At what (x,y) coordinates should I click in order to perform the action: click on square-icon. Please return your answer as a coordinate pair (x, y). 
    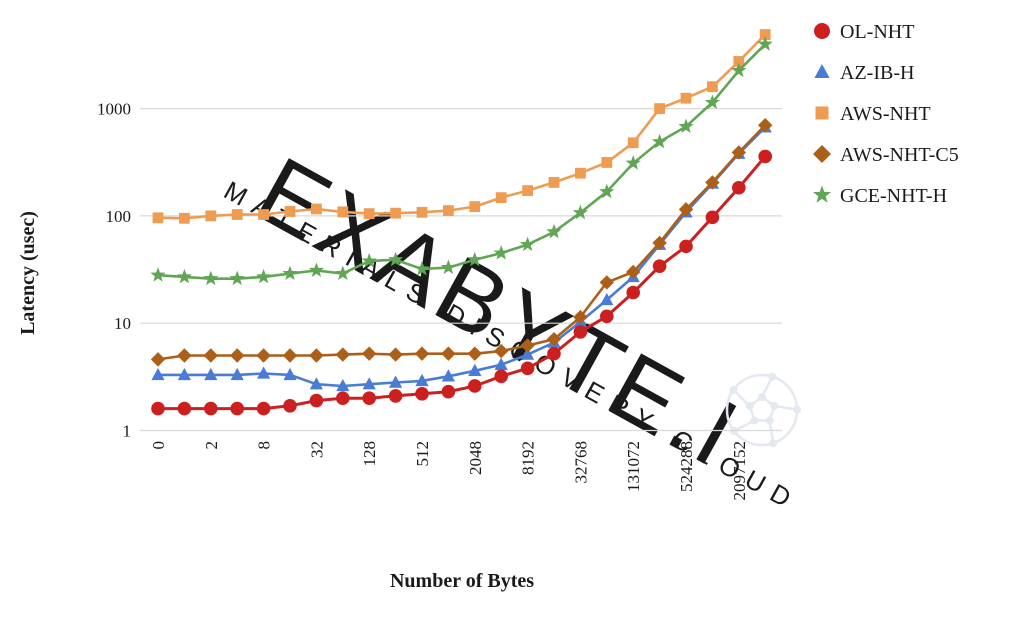
    Looking at the image, I should click on (822, 113).